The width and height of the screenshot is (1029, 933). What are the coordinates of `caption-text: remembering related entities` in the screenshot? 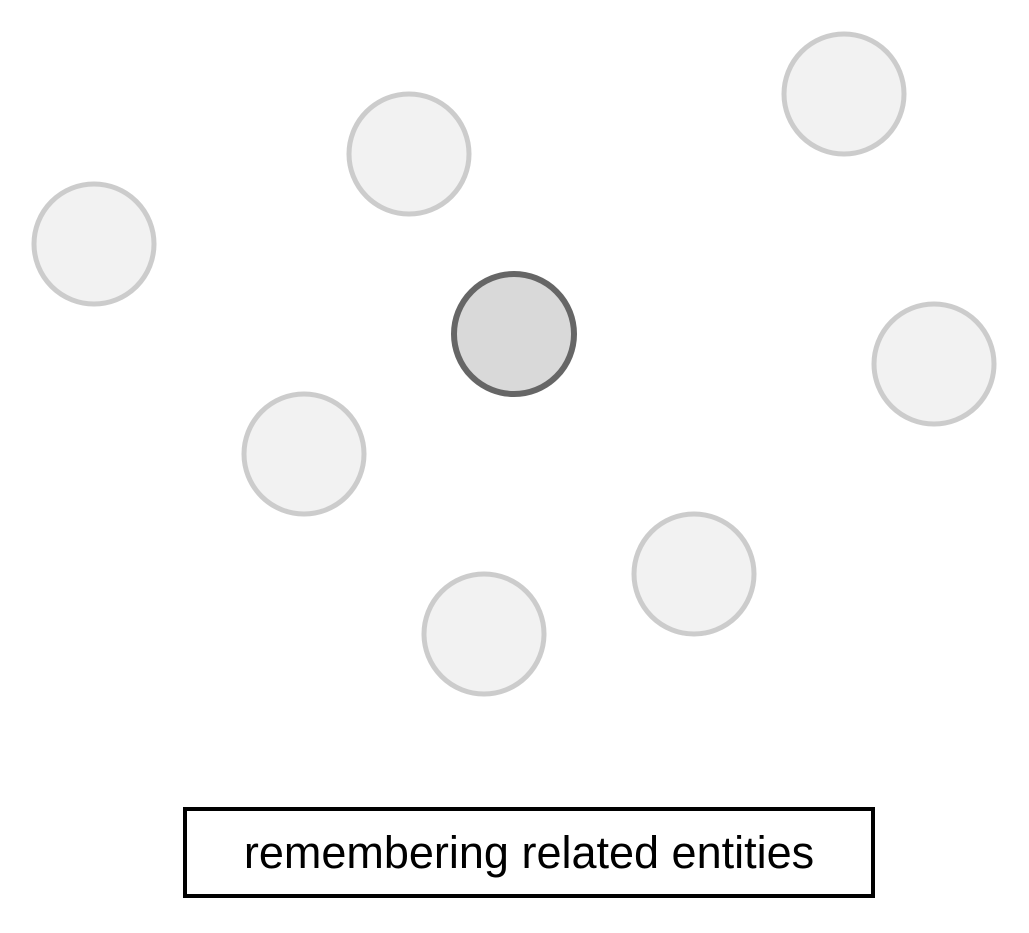 It's located at (529, 852).